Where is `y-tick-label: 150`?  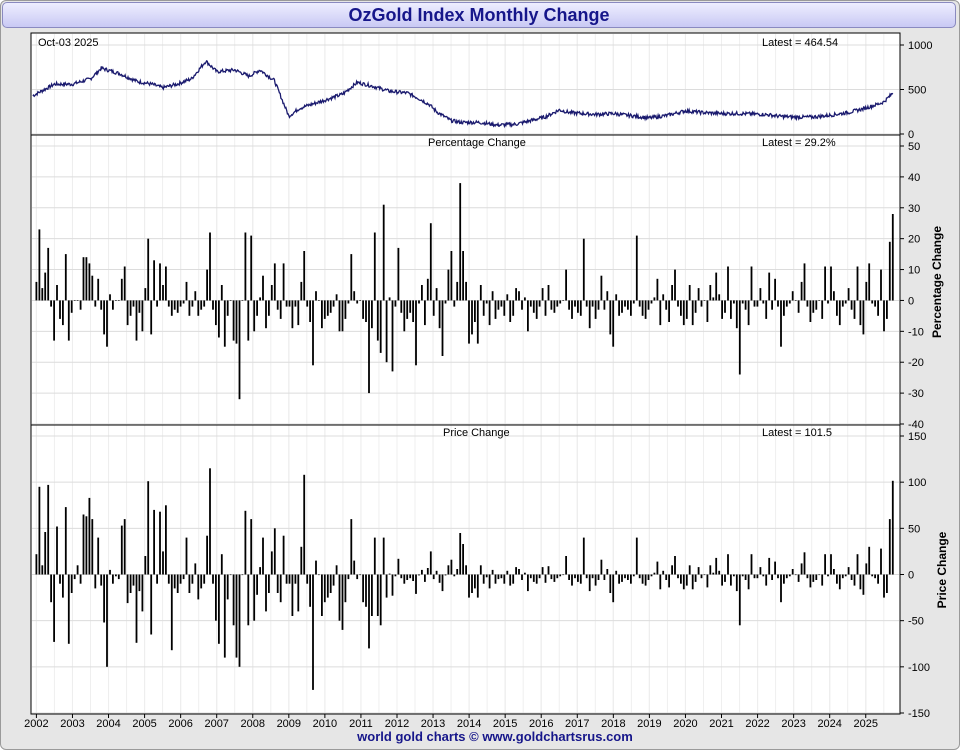
y-tick-label: 150 is located at coordinates (917, 437).